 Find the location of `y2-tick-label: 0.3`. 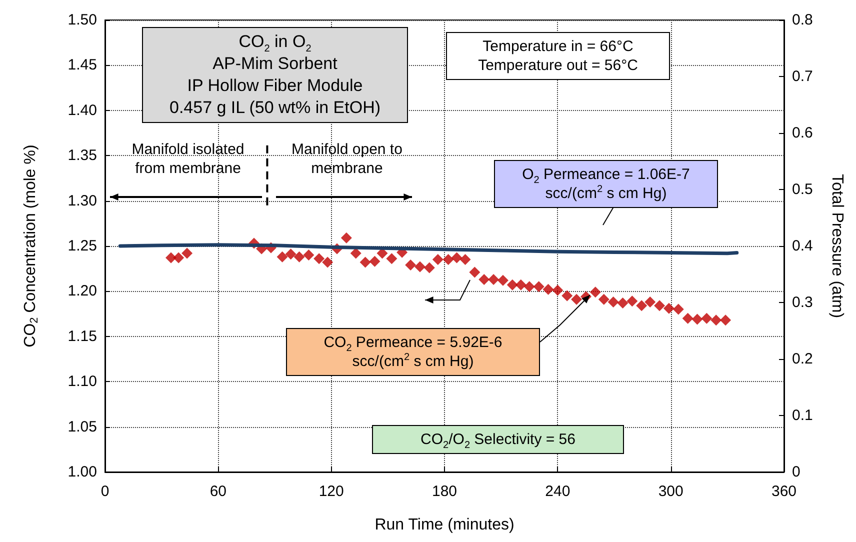

y2-tick-label: 0.3 is located at coordinates (802, 302).